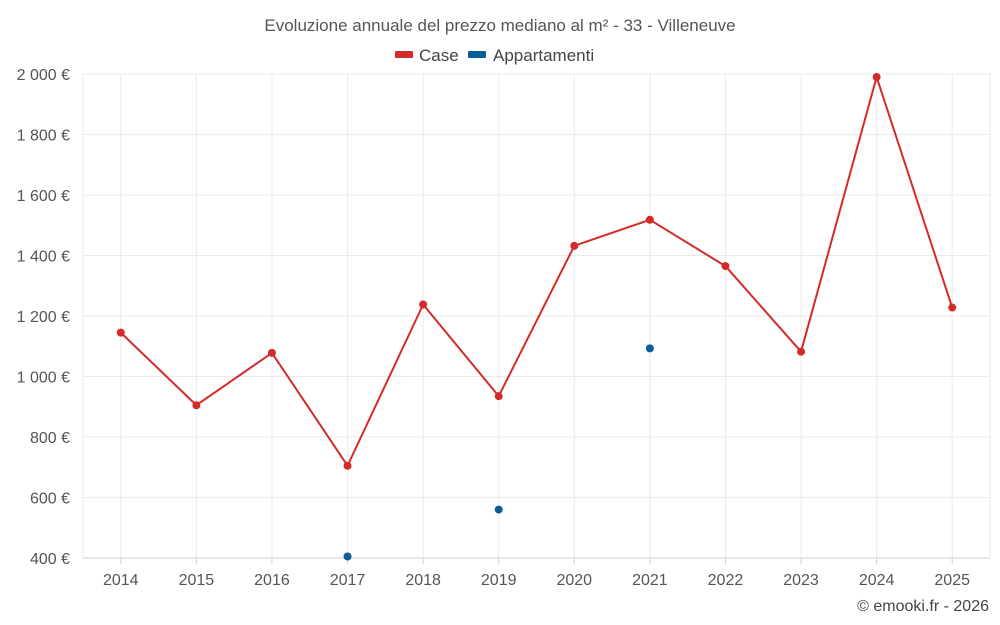  I want to click on point-case-2015, so click(196, 405).